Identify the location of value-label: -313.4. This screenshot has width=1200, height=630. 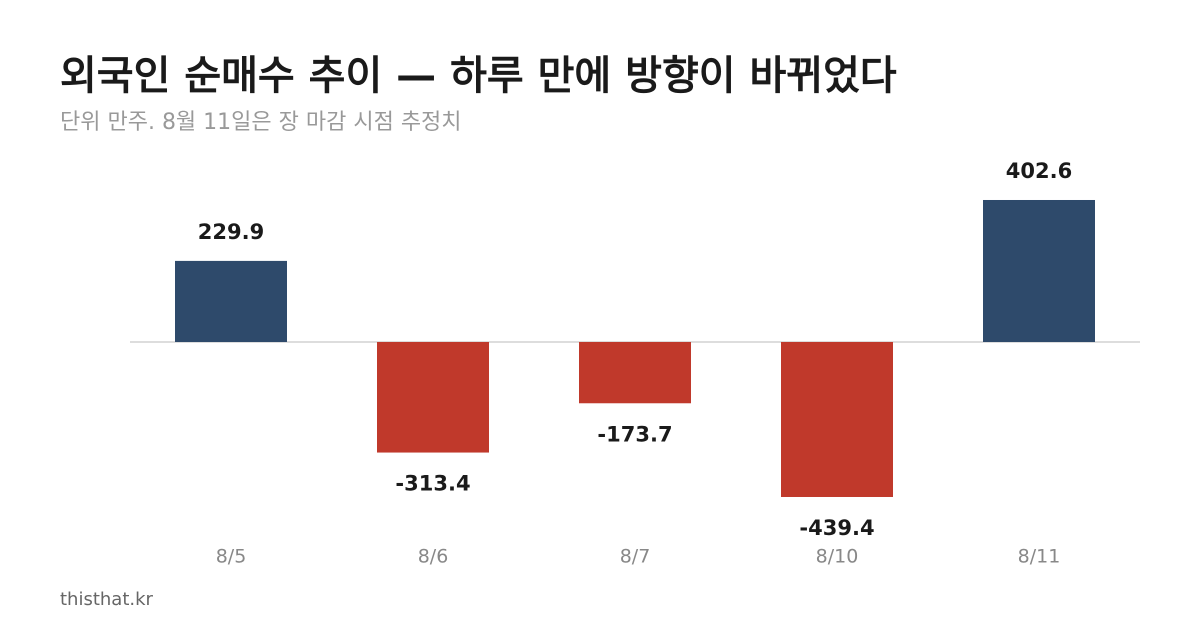
(432, 484).